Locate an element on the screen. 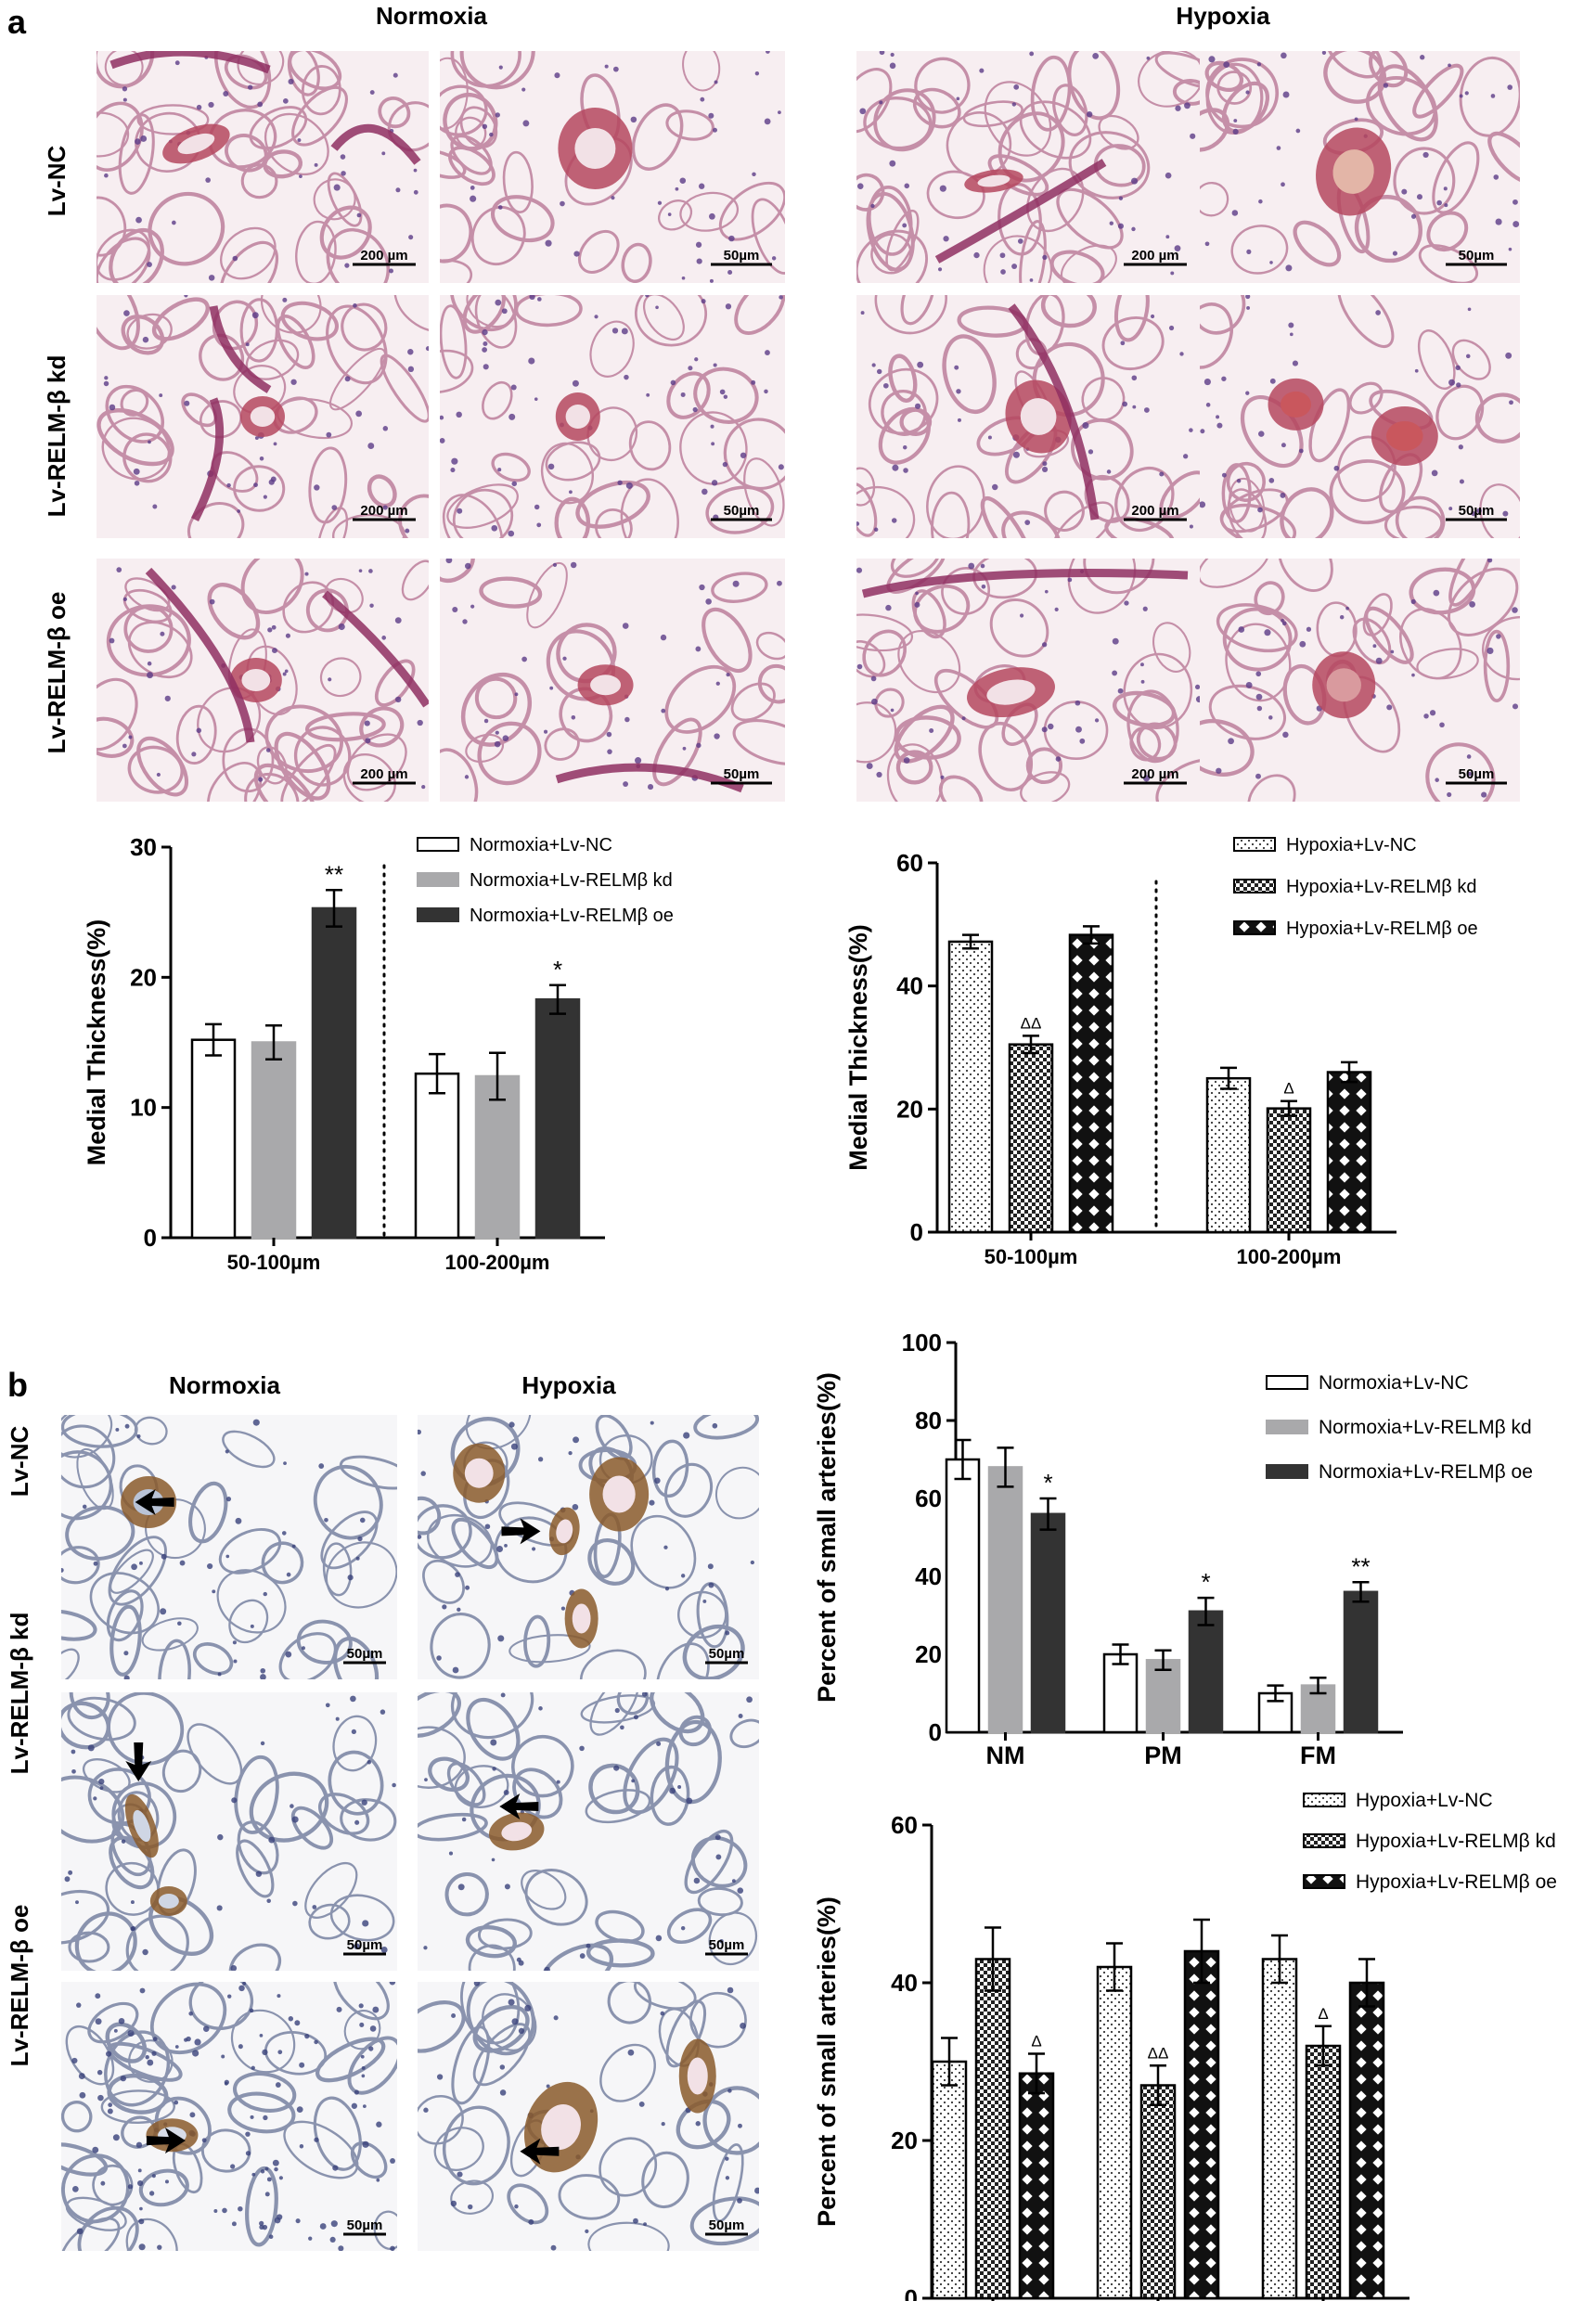 This screenshot has height=2301, width=1596. ihc-image-r1-c1 is located at coordinates (229, 1547).